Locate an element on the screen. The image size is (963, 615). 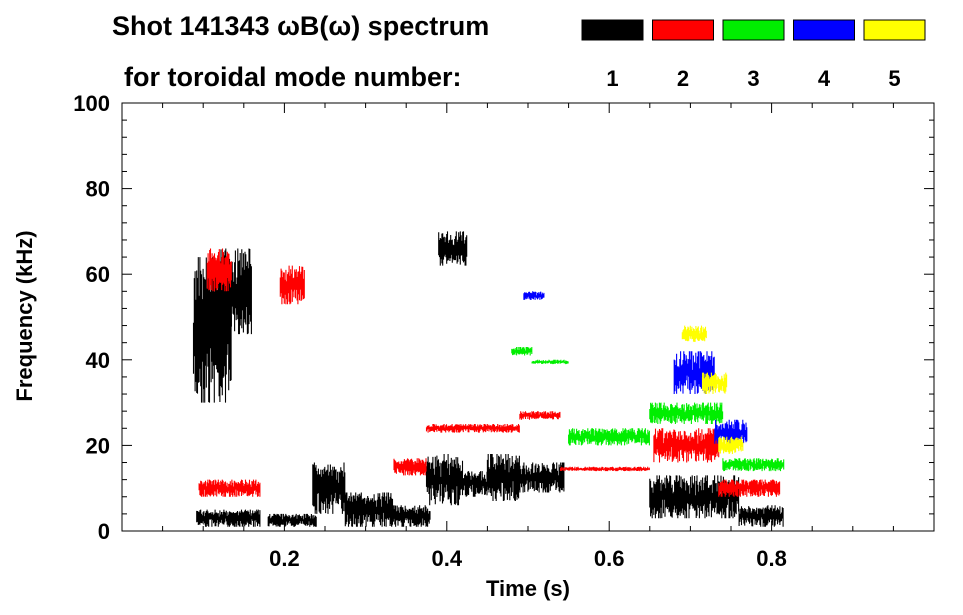
legend-label-2: 2 is located at coordinates (683, 78).